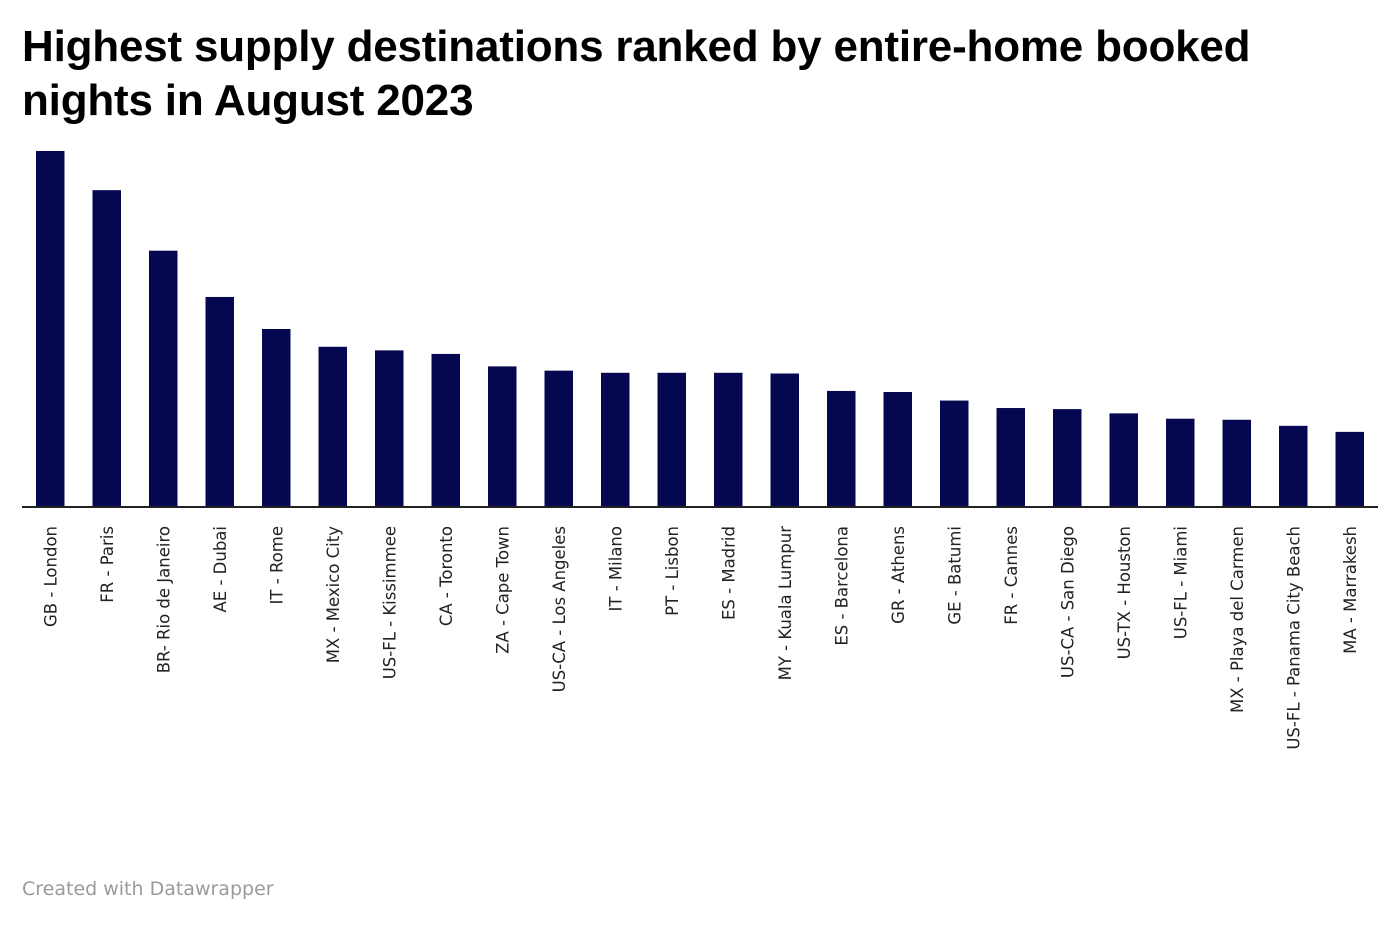  What do you see at coordinates (220, 569) in the screenshot?
I see `category-label: AE - Dubai` at bounding box center [220, 569].